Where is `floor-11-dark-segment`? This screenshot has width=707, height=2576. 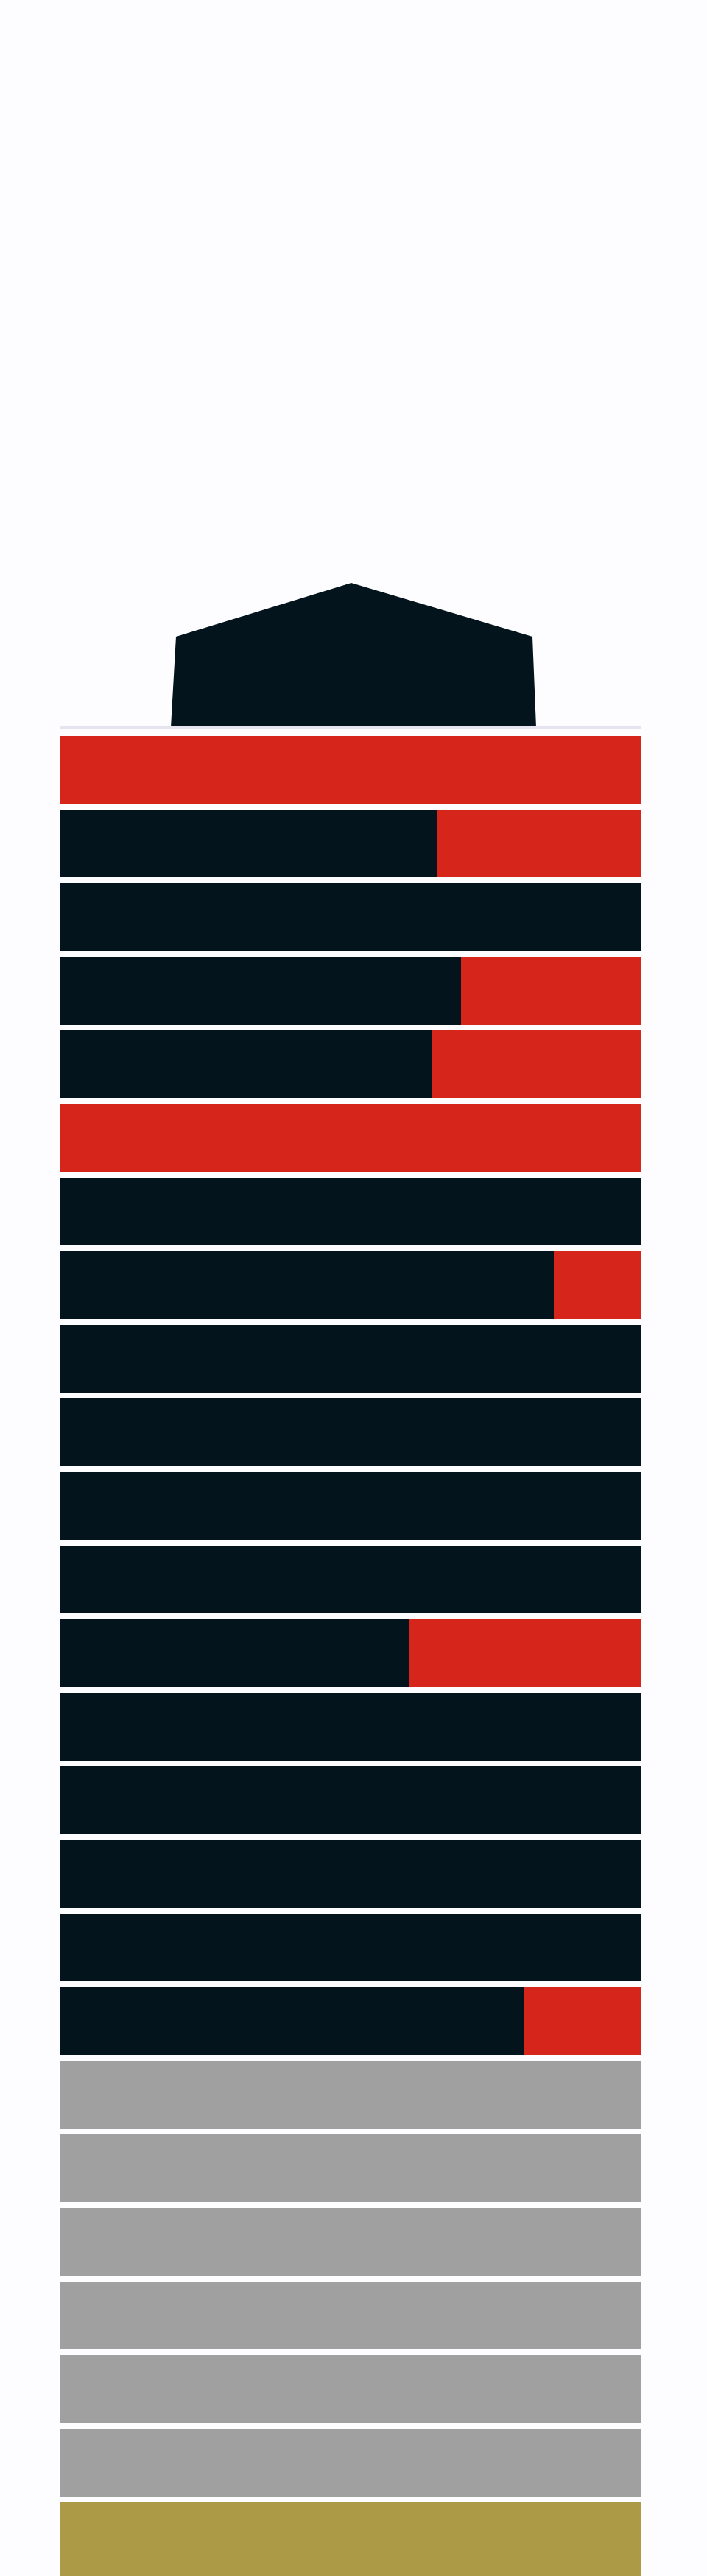 floor-11-dark-segment is located at coordinates (350, 1506).